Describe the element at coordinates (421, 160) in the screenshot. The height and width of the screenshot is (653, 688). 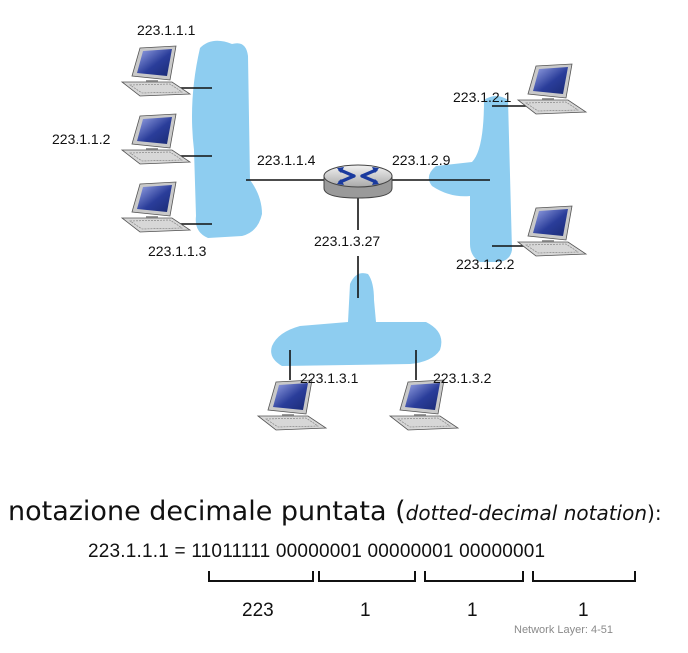
I see `router-interface-label: 223.1.2.9` at that location.